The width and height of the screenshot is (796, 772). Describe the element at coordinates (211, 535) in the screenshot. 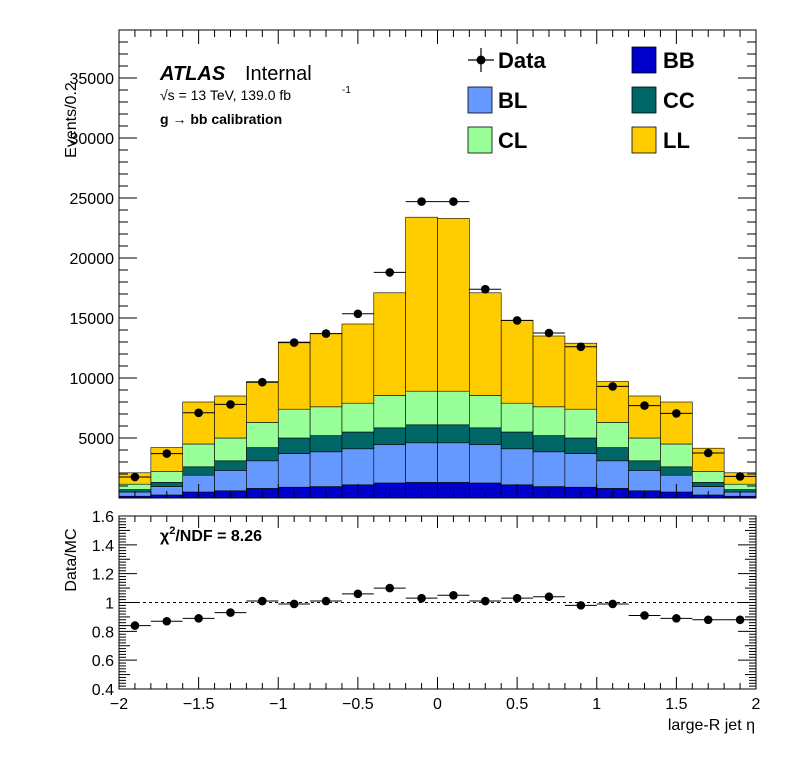

I see `chi2-label: χ2/NDF = 8.26` at that location.